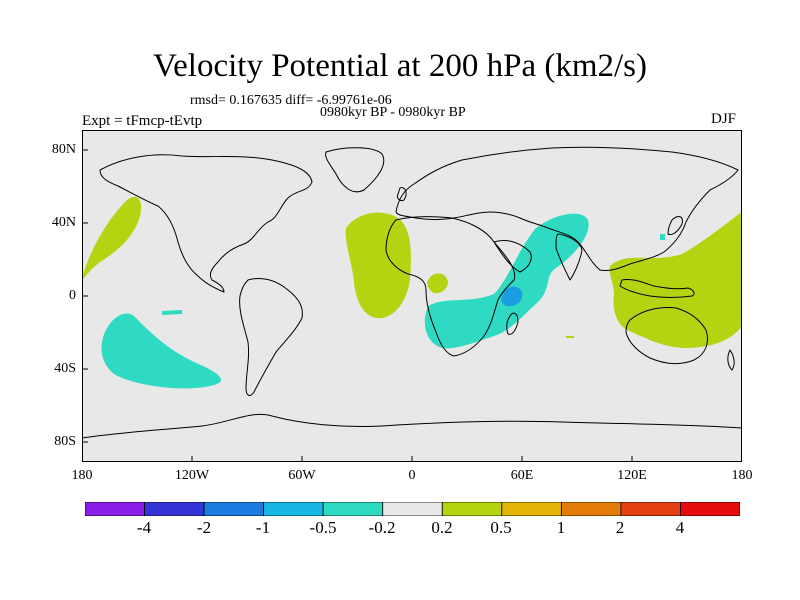 This screenshot has height=600, width=800. What do you see at coordinates (263, 527) in the screenshot?
I see `colorbar-label: -1` at bounding box center [263, 527].